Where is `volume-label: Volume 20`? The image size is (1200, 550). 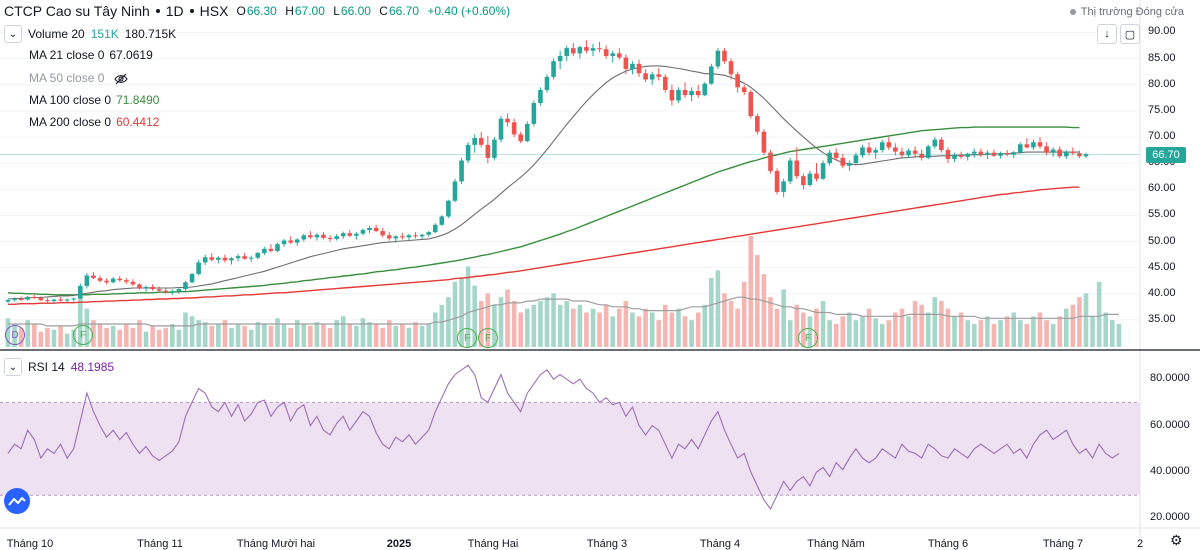
volume-label: Volume 20 is located at coordinates (56, 34).